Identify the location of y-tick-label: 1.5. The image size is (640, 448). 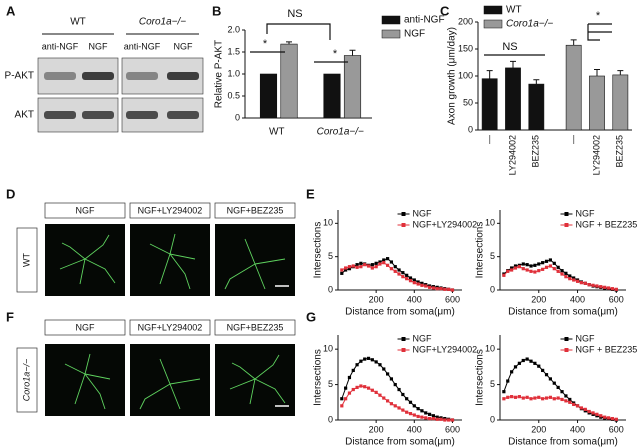
(233, 51).